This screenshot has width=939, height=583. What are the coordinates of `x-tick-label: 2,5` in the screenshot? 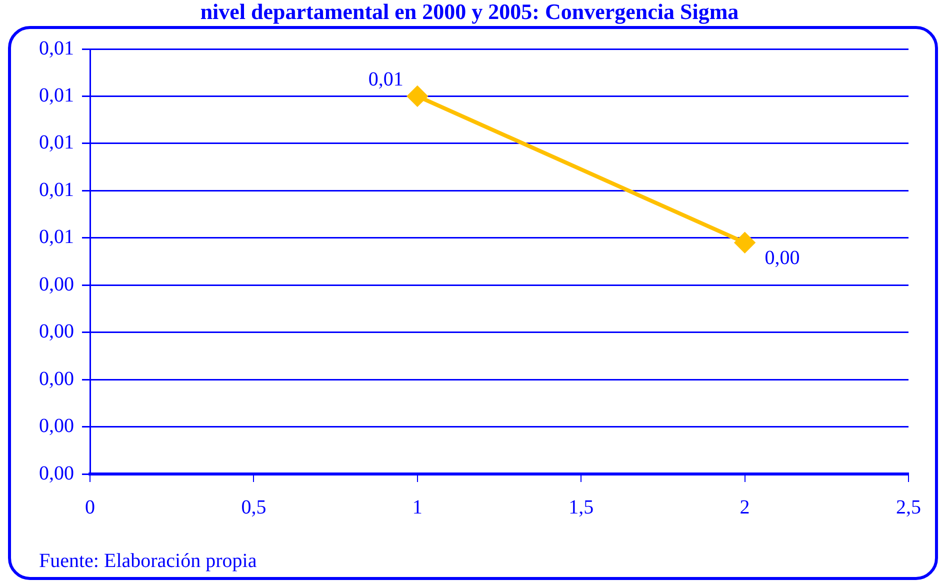 It's located at (908, 507).